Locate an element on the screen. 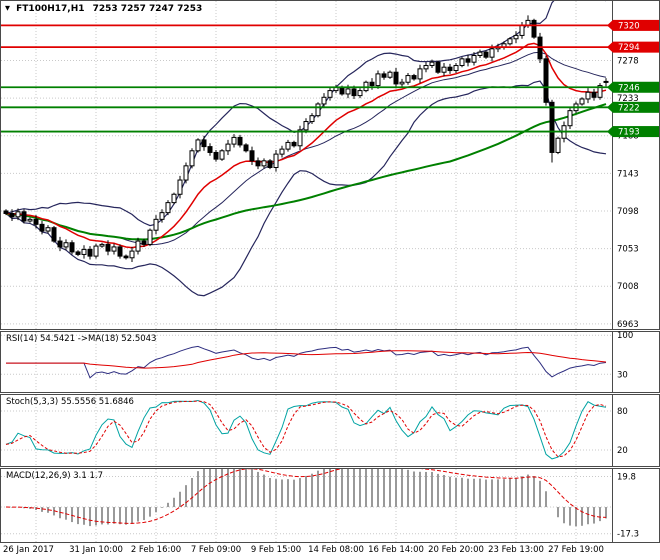 The image size is (660, 560). price-level-badge: 7294 is located at coordinates (633, 47).